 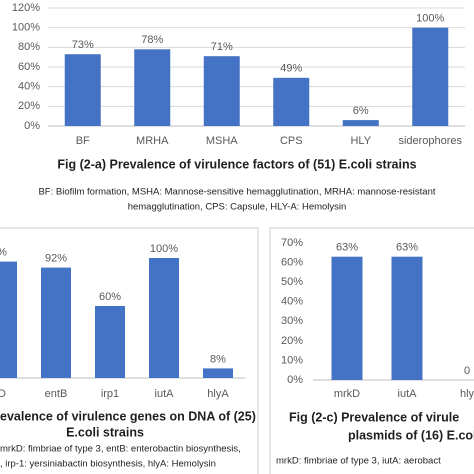 I want to click on value-label: 73%, so click(x=83, y=45).